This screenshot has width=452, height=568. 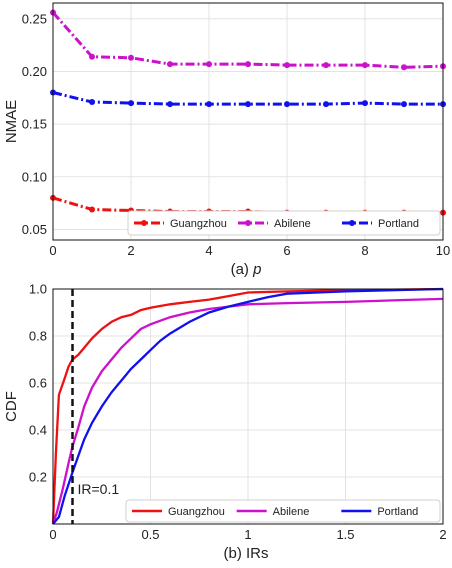 I want to click on y-tick-label: 0.20, so click(x=34, y=71).